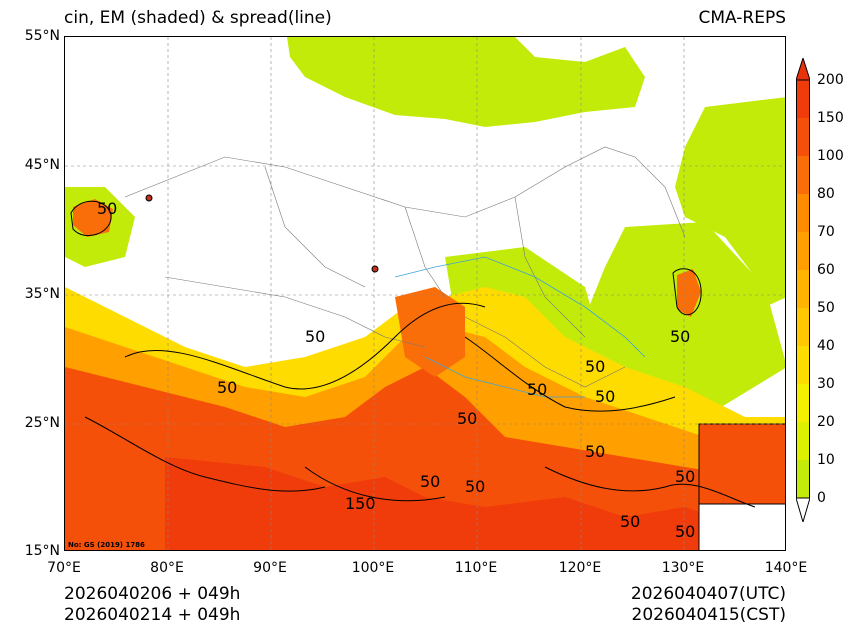 Image resolution: width=860 pixels, height=639 pixels. I want to click on lon-label-110: 110°E, so click(476, 568).